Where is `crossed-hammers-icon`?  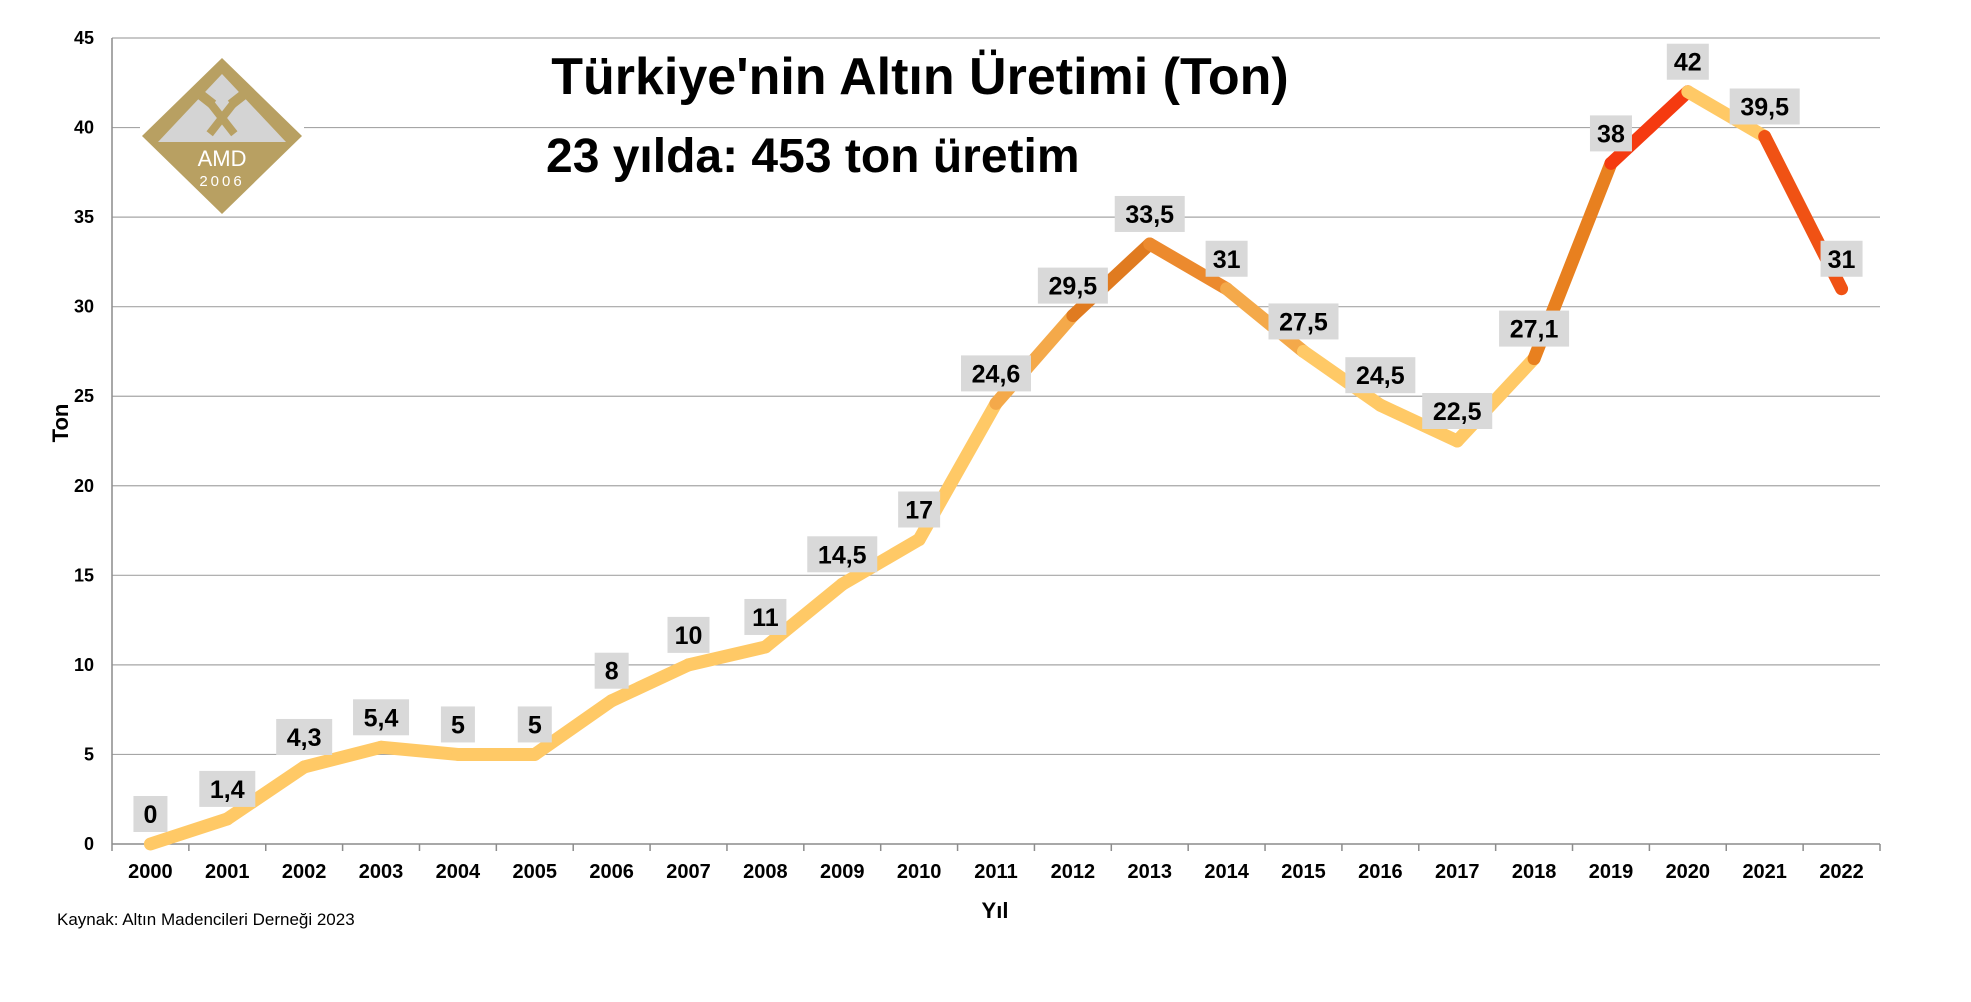 crossed-hammers-icon is located at coordinates (222, 113).